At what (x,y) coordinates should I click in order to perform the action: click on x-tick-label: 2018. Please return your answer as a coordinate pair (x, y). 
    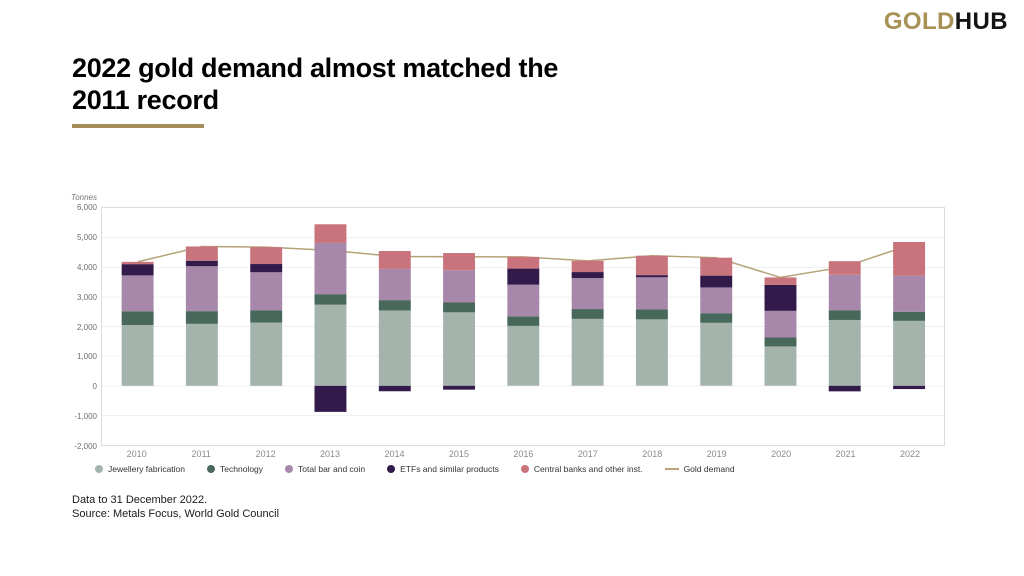
    Looking at the image, I should click on (652, 454).